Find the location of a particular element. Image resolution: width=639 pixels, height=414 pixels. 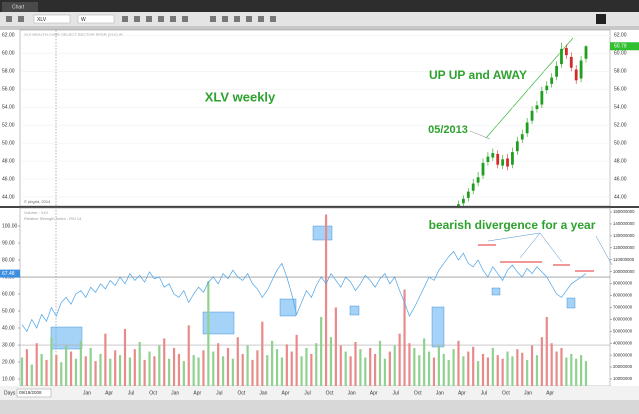

pointer-line is located at coordinates (480, 135).